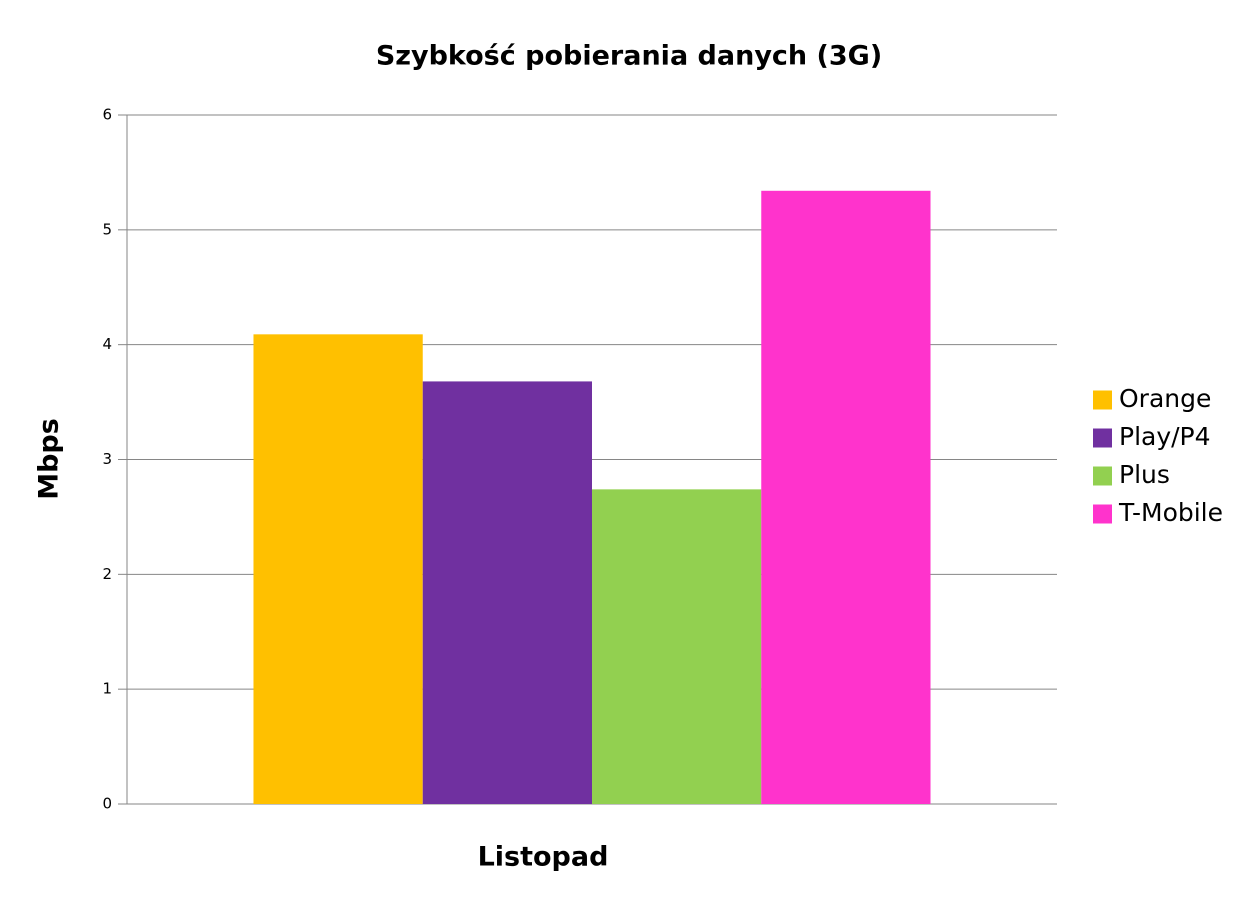  I want to click on y-tick-label: 0, so click(107, 804).